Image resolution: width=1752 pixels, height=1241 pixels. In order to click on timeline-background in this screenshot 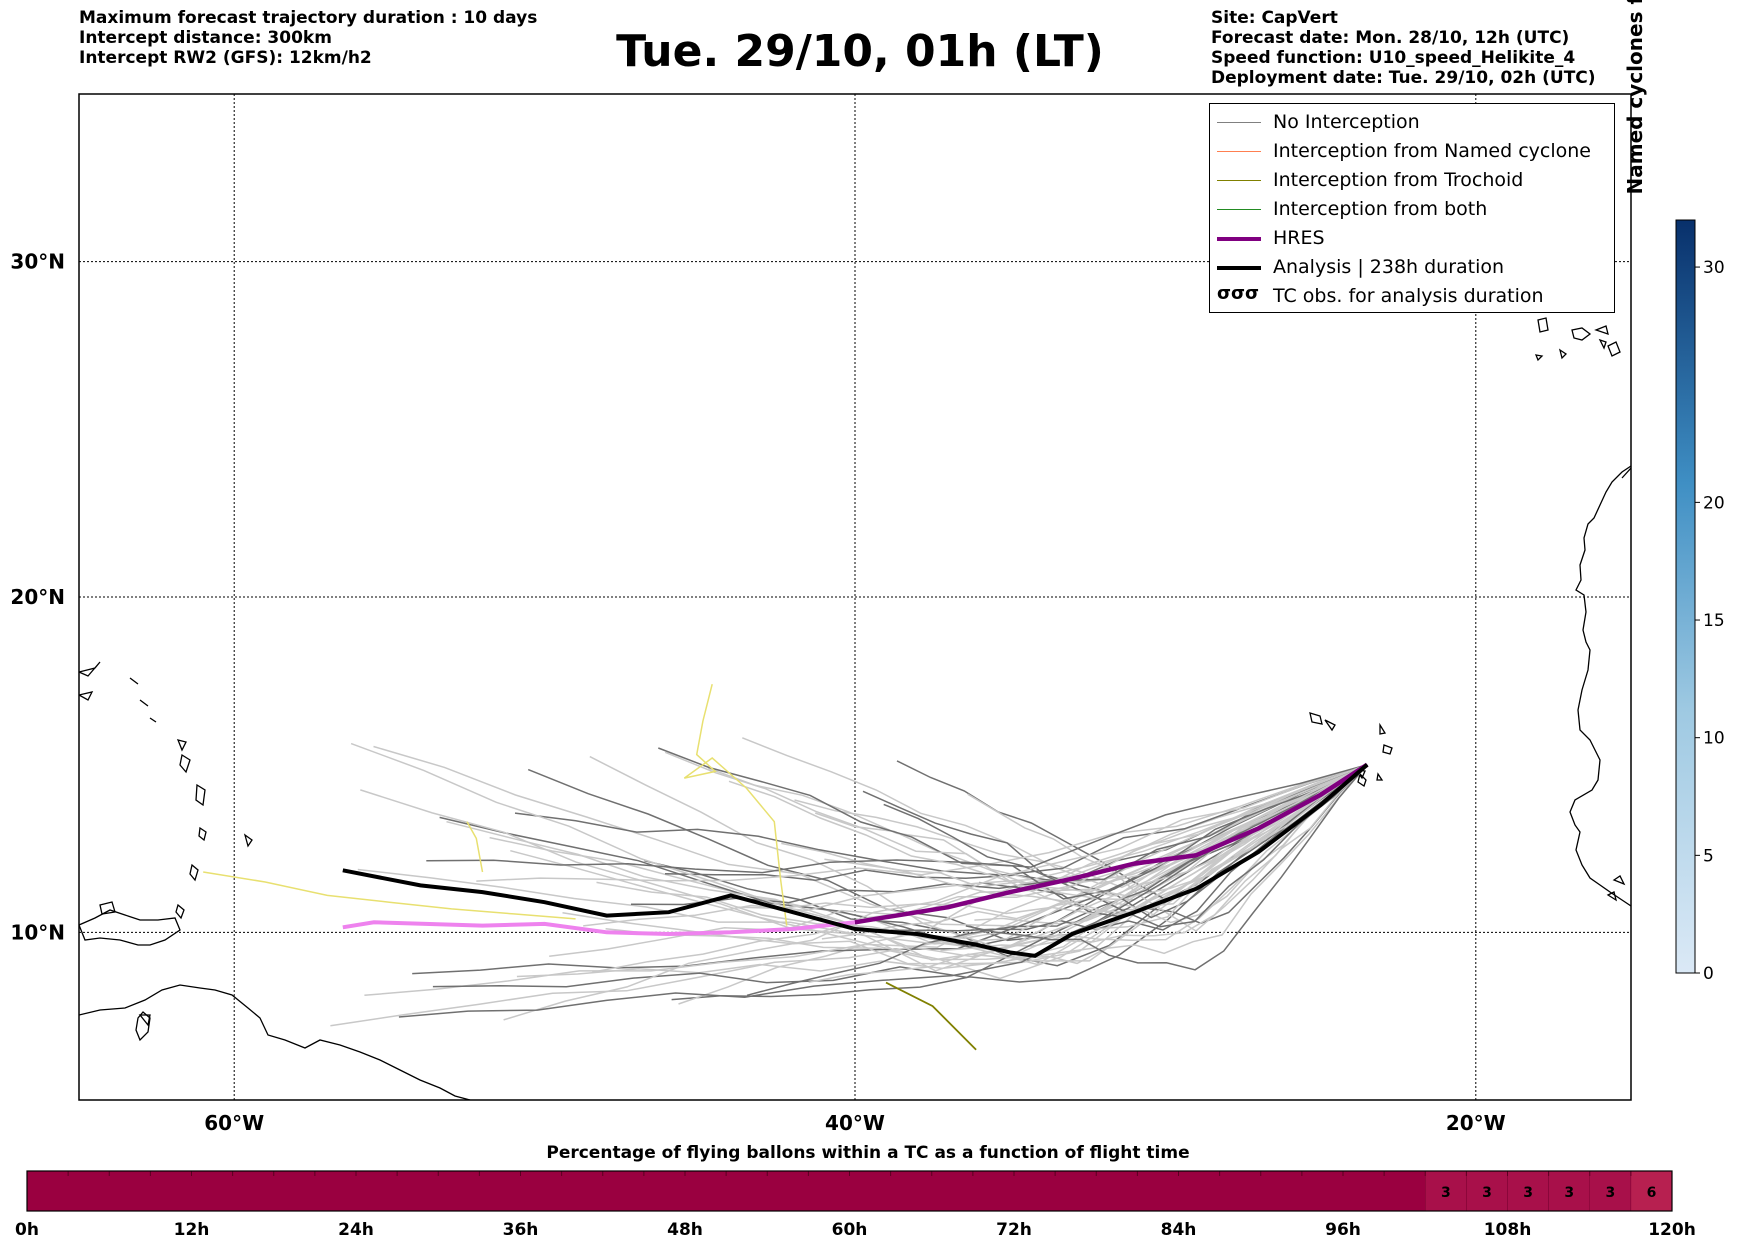, I will do `click(849, 1191)`.